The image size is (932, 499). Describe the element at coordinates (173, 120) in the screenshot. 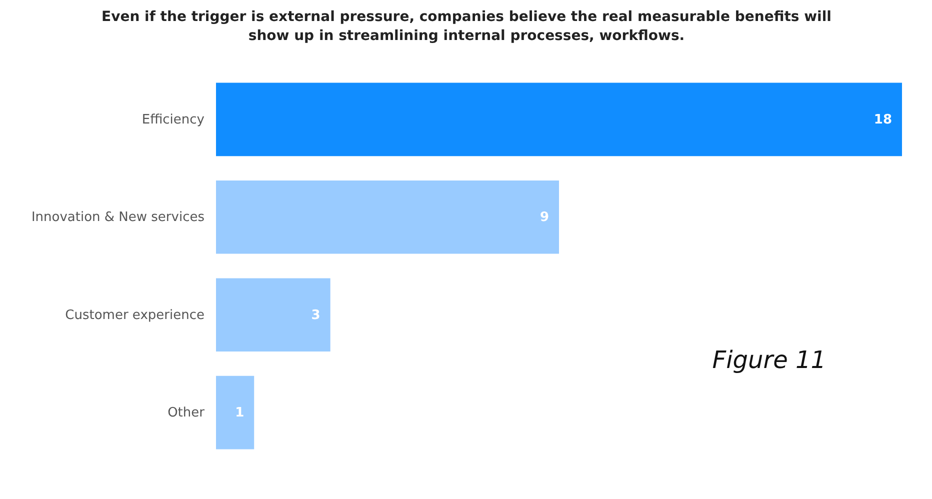

I see `y-tick-label: Efficiency` at that location.